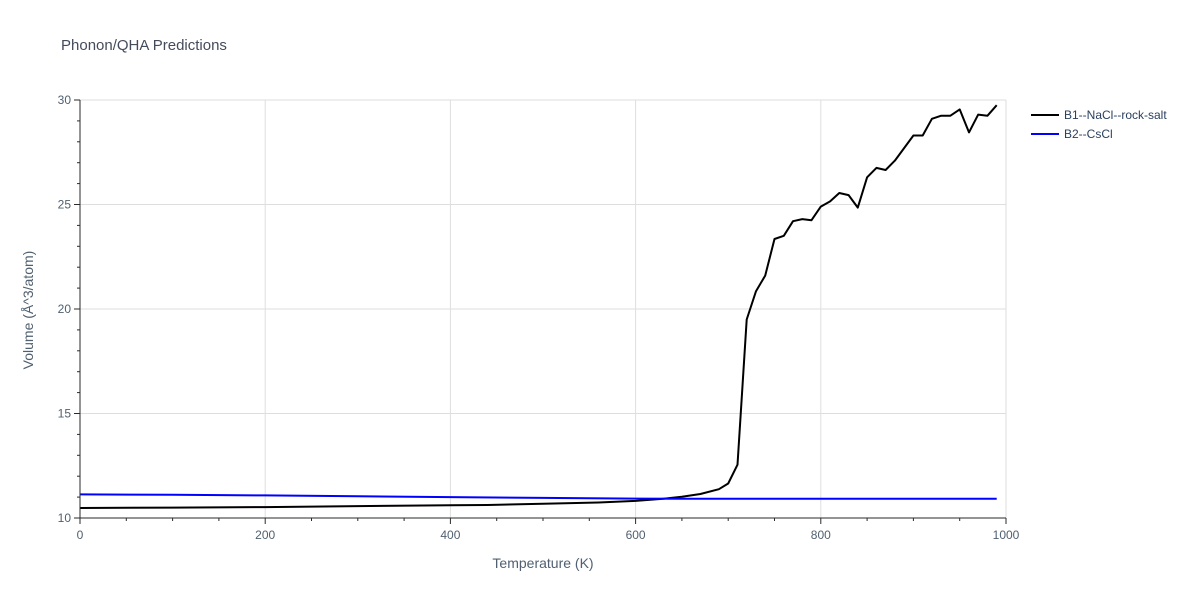 The height and width of the screenshot is (600, 1200). What do you see at coordinates (1006, 535) in the screenshot?
I see `x-tick-label: 1000` at bounding box center [1006, 535].